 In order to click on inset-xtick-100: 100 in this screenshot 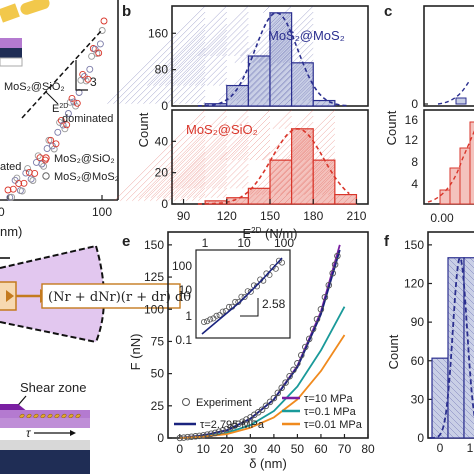, I will do `click(284, 243)`.